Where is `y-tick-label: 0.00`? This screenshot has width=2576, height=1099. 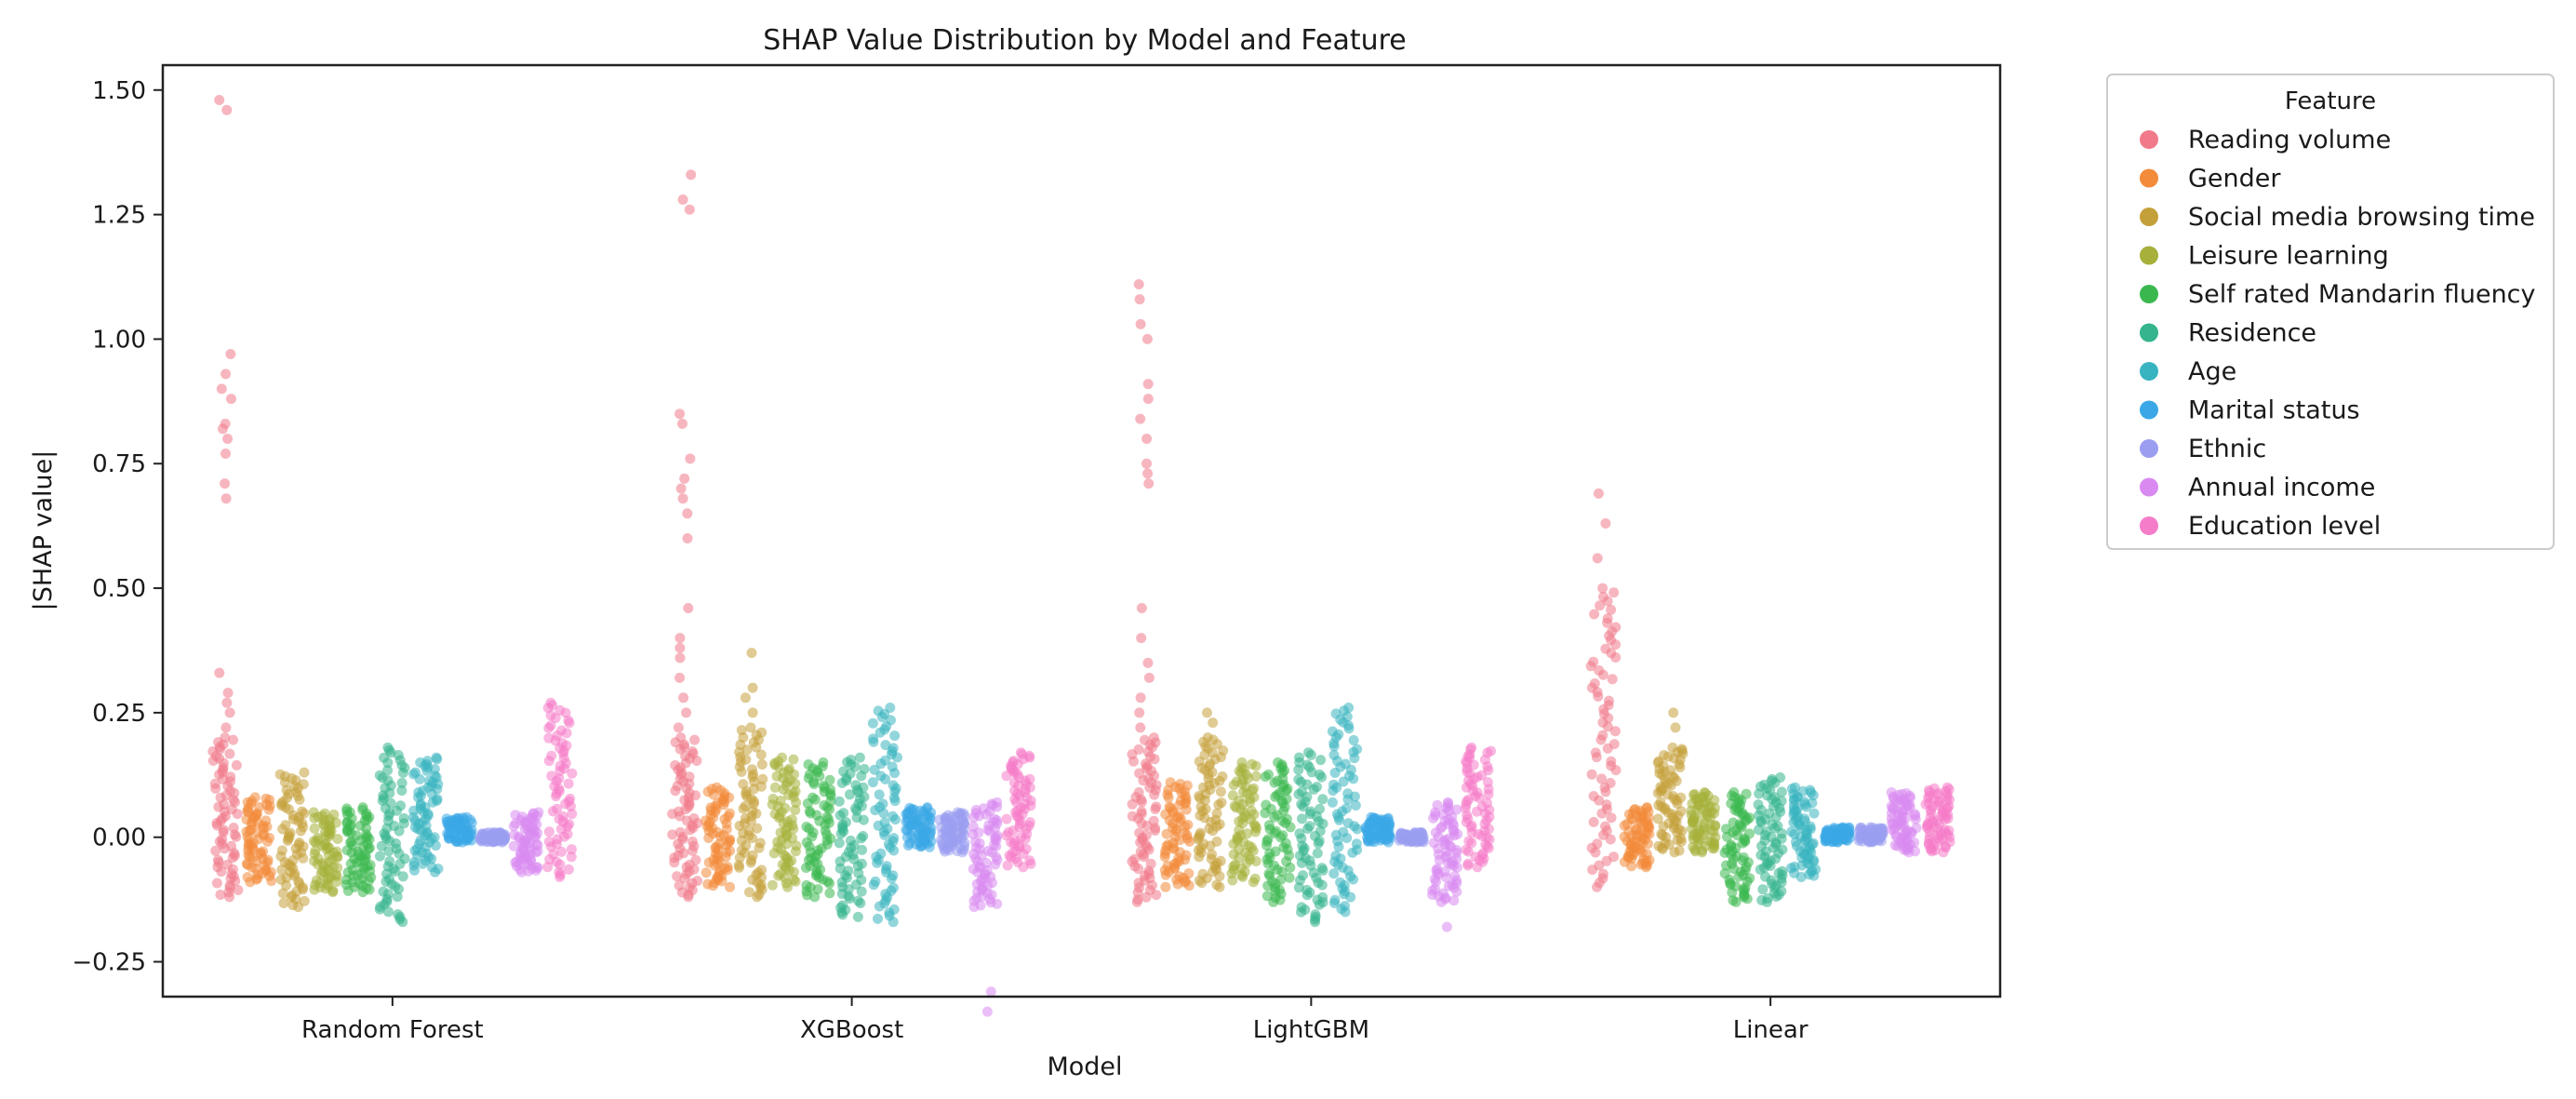
y-tick-label: 0.00 is located at coordinates (119, 838).